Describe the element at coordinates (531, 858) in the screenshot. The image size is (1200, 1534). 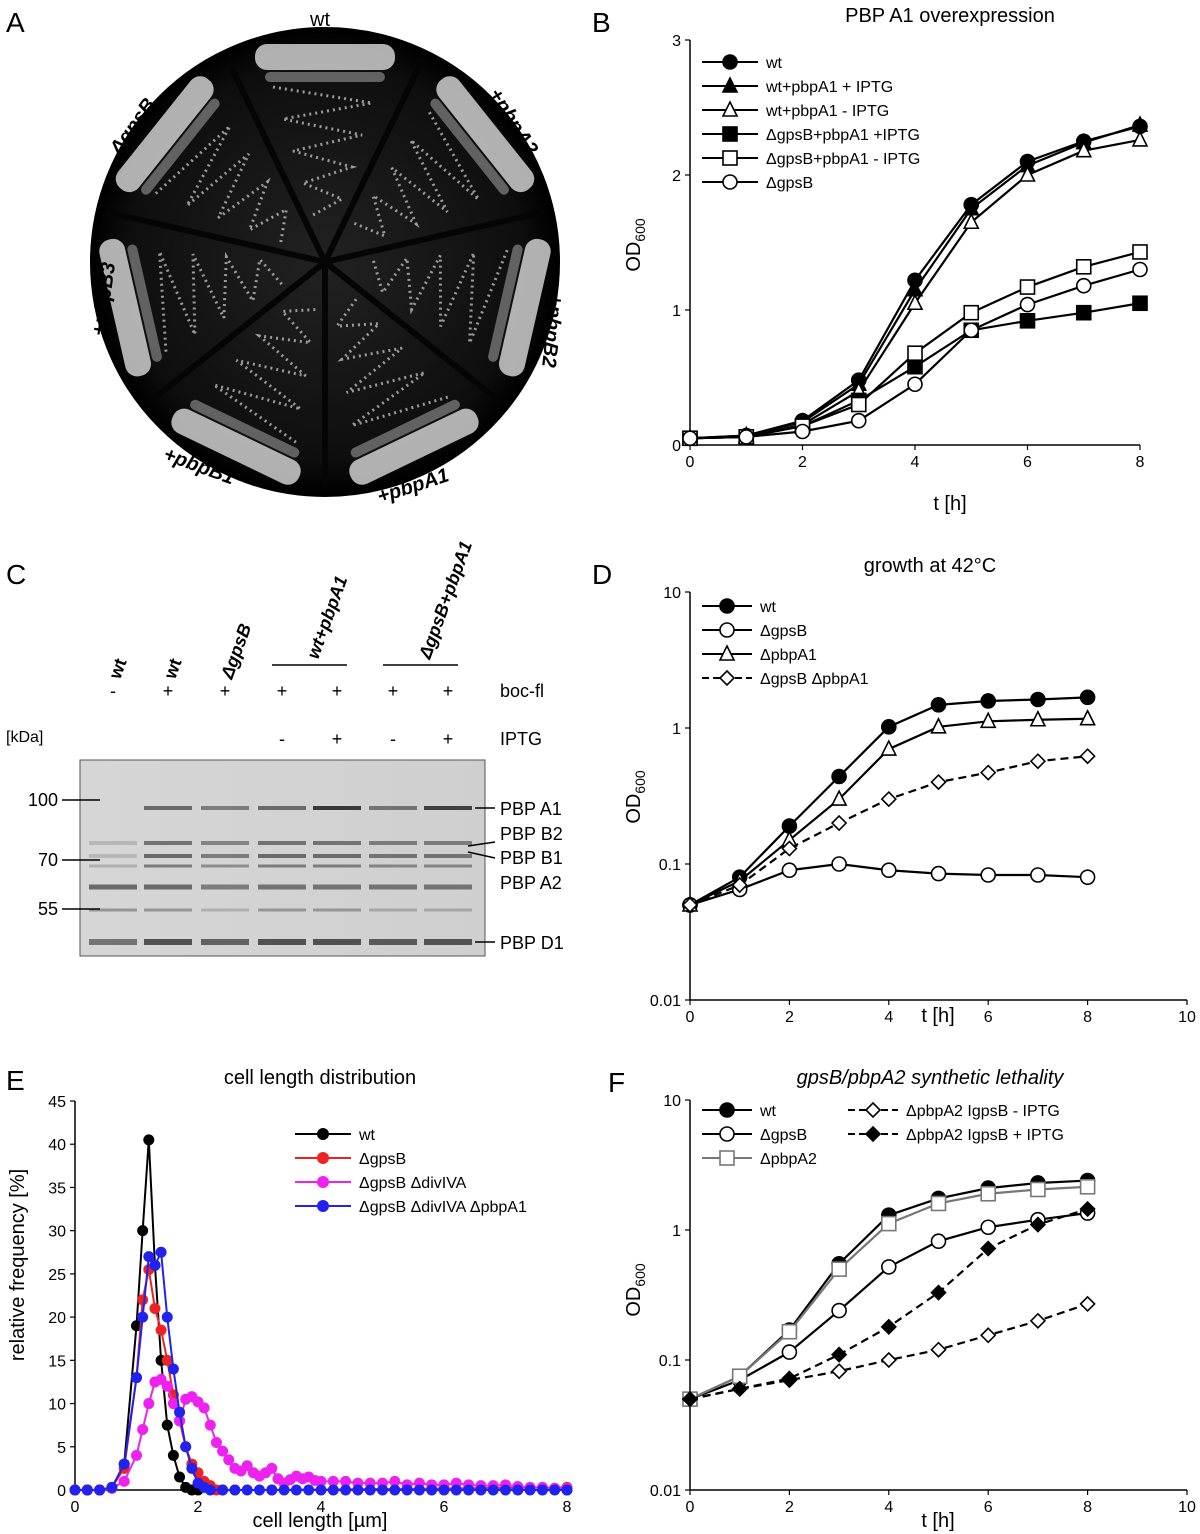
I see `band-label-pbp-b1: PBP B1` at that location.